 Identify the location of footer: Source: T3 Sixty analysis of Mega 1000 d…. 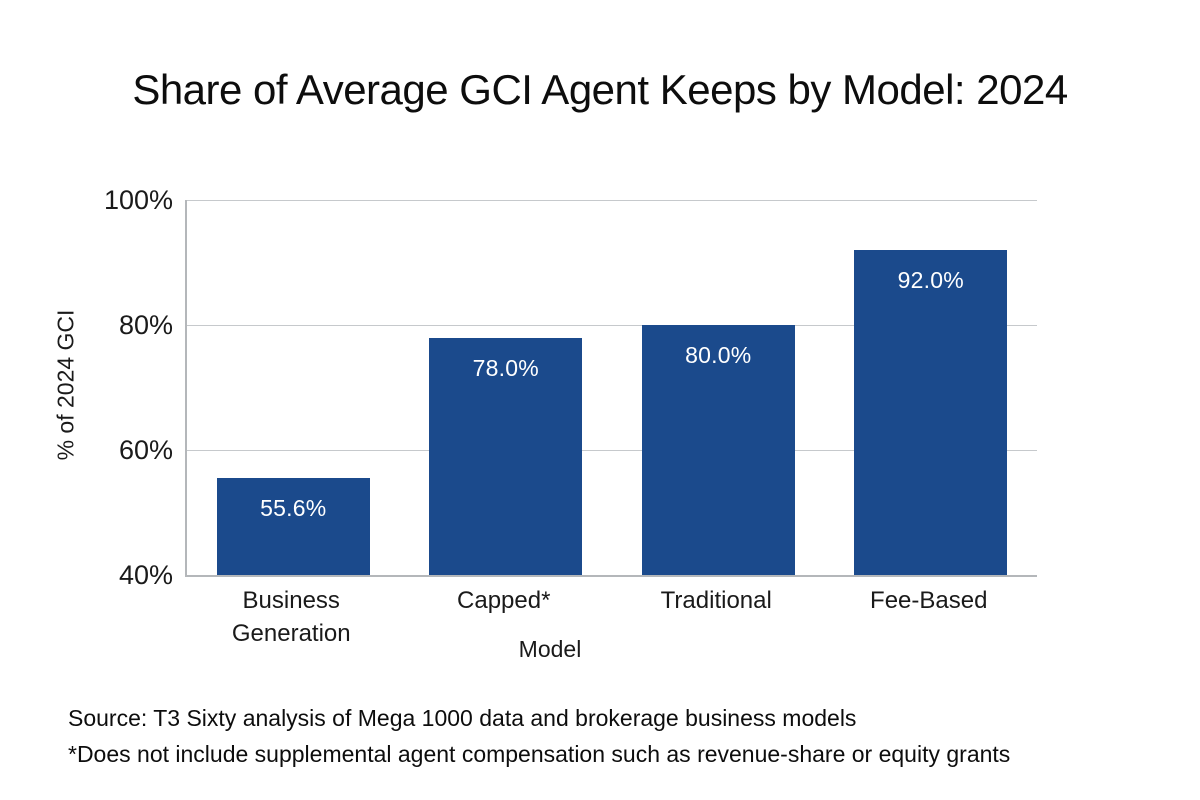
(613, 736).